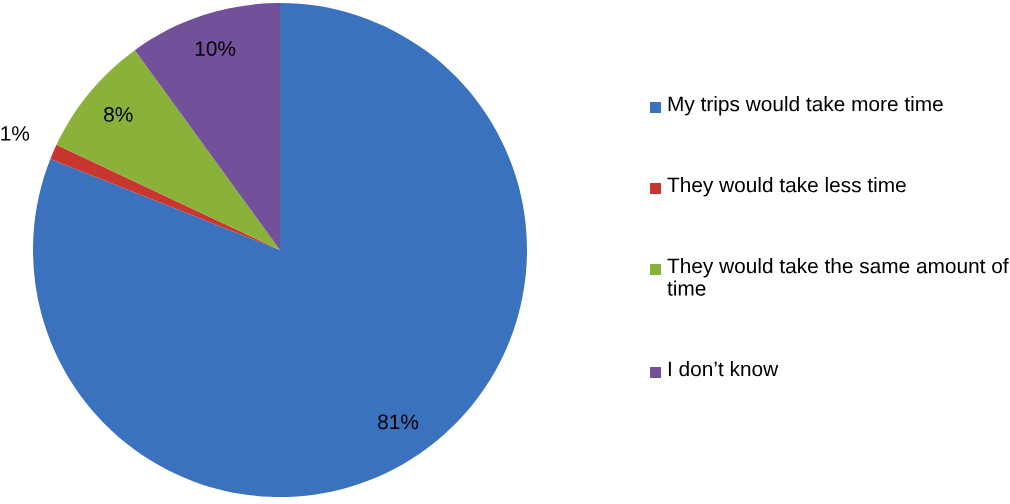 This screenshot has height=504, width=1010. I want to click on data-label: 10%, so click(215, 48).